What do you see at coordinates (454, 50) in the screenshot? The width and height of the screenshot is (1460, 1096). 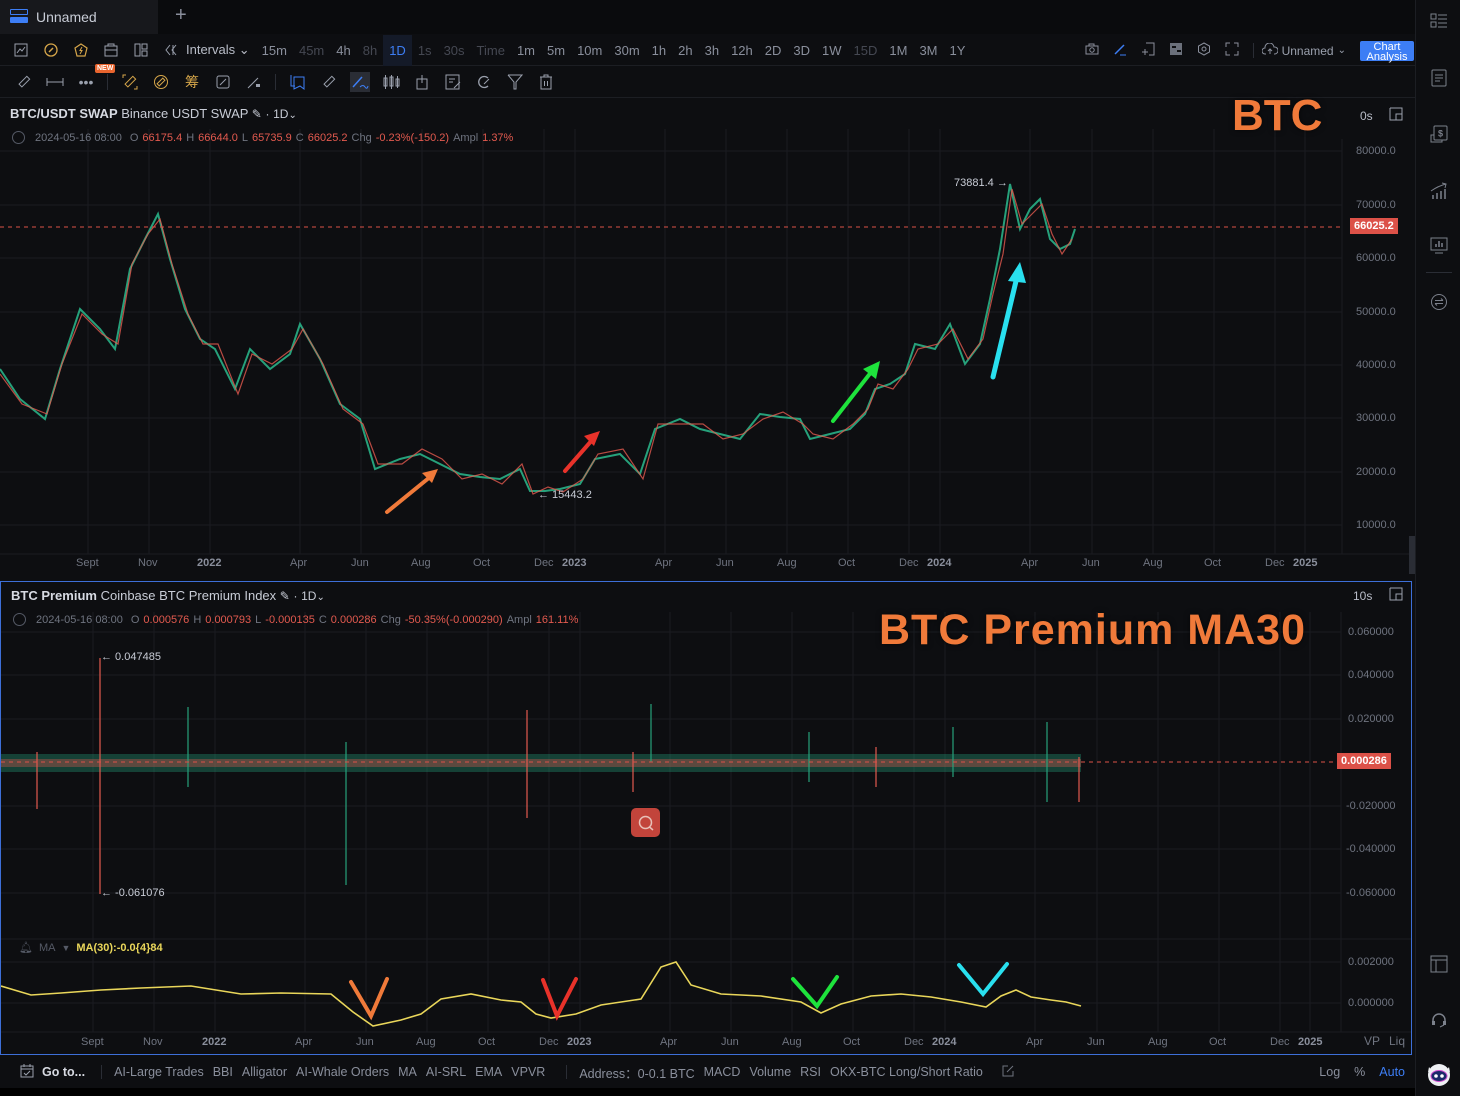 I see `interval-30s: 30s` at bounding box center [454, 50].